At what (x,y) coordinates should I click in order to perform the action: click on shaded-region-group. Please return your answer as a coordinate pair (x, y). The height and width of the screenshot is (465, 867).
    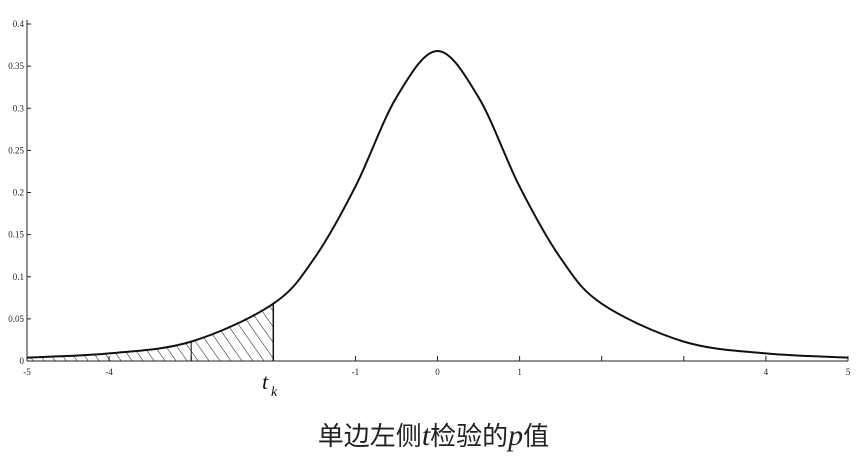
    Looking at the image, I should click on (151, 332).